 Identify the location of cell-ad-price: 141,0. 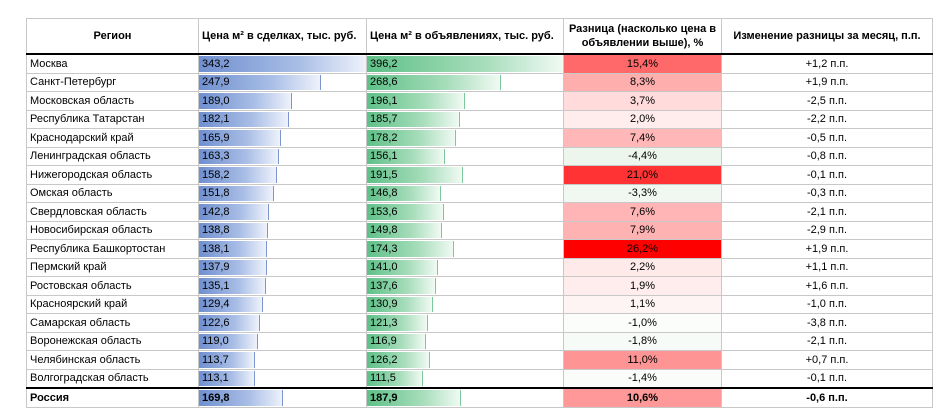
(465, 267).